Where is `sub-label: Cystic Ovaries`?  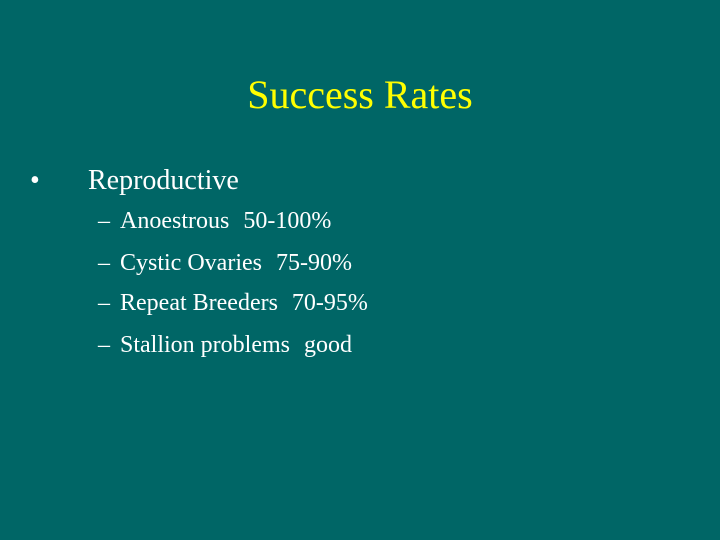
sub-label: Cystic Ovaries is located at coordinates (191, 263).